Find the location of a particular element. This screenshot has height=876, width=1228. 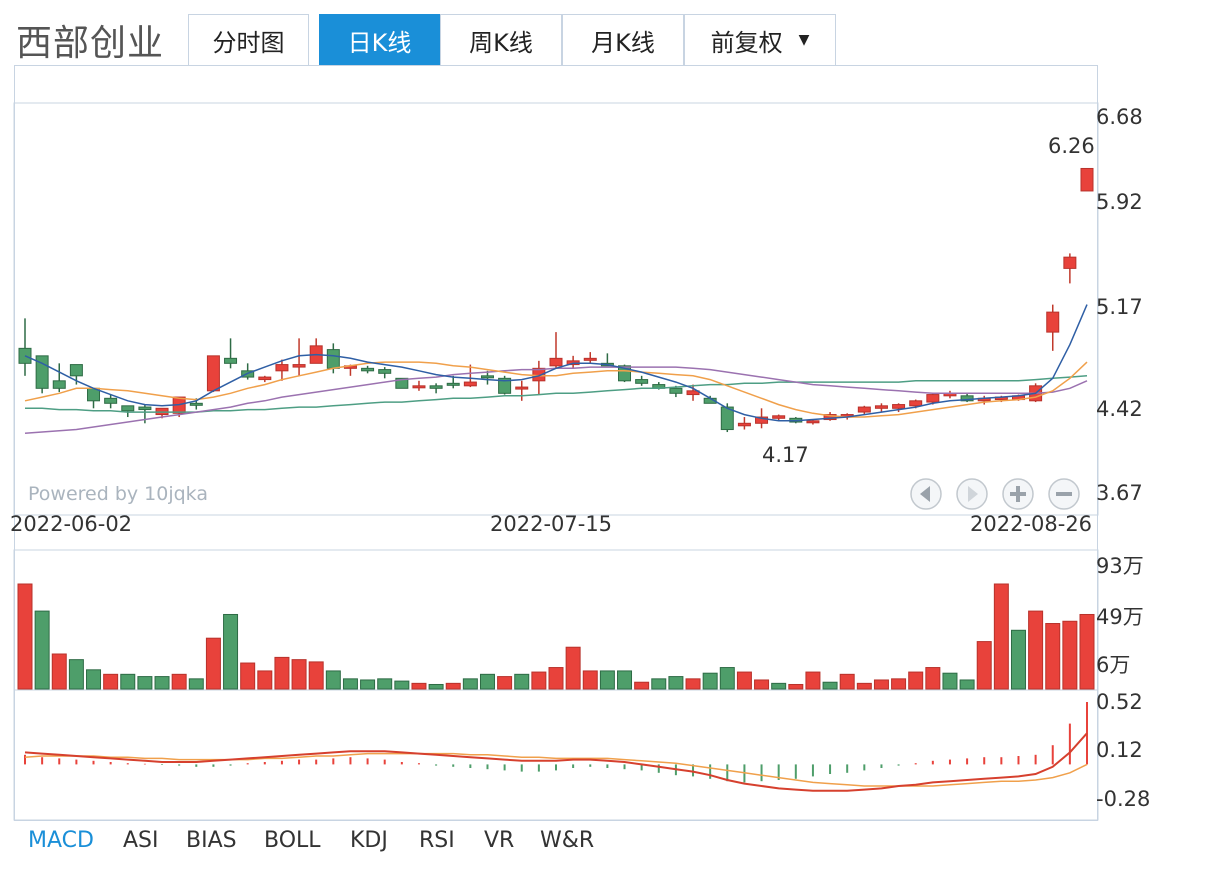

tab-intraday: 分时图 is located at coordinates (248, 40).